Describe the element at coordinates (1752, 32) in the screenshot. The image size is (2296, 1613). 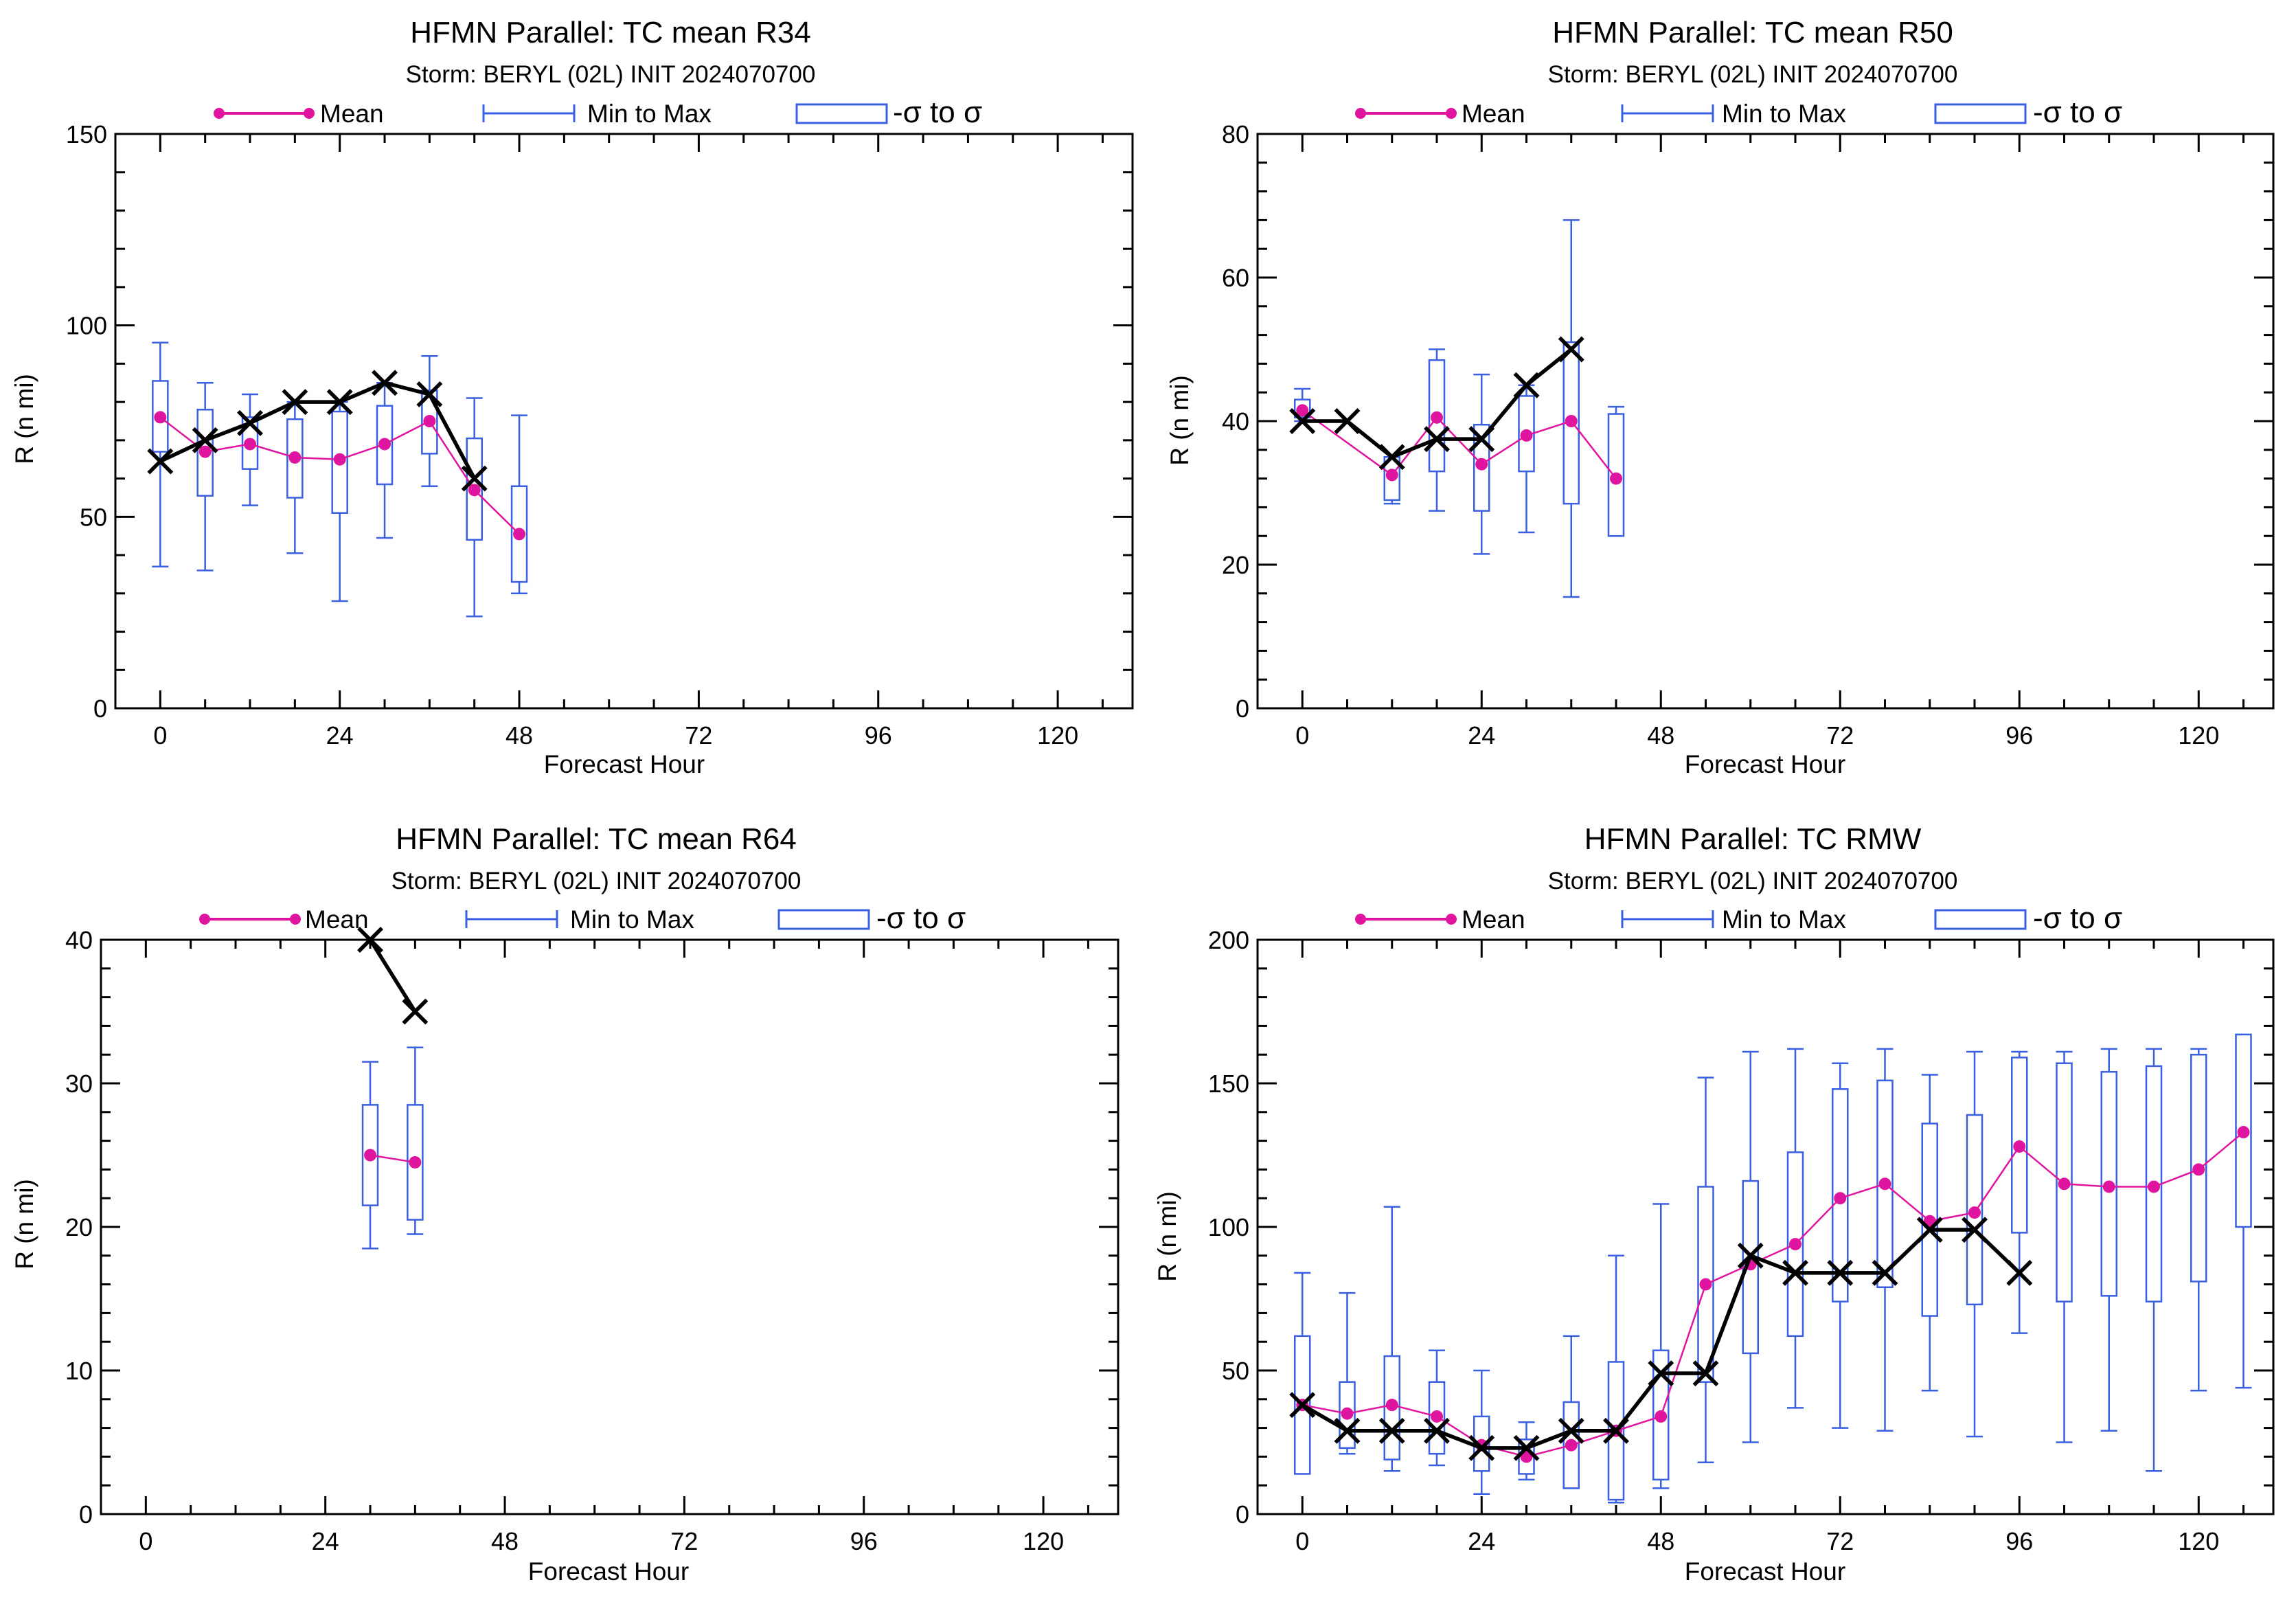
I see `chart-title: HFMN Parallel: TC mean R50` at that location.